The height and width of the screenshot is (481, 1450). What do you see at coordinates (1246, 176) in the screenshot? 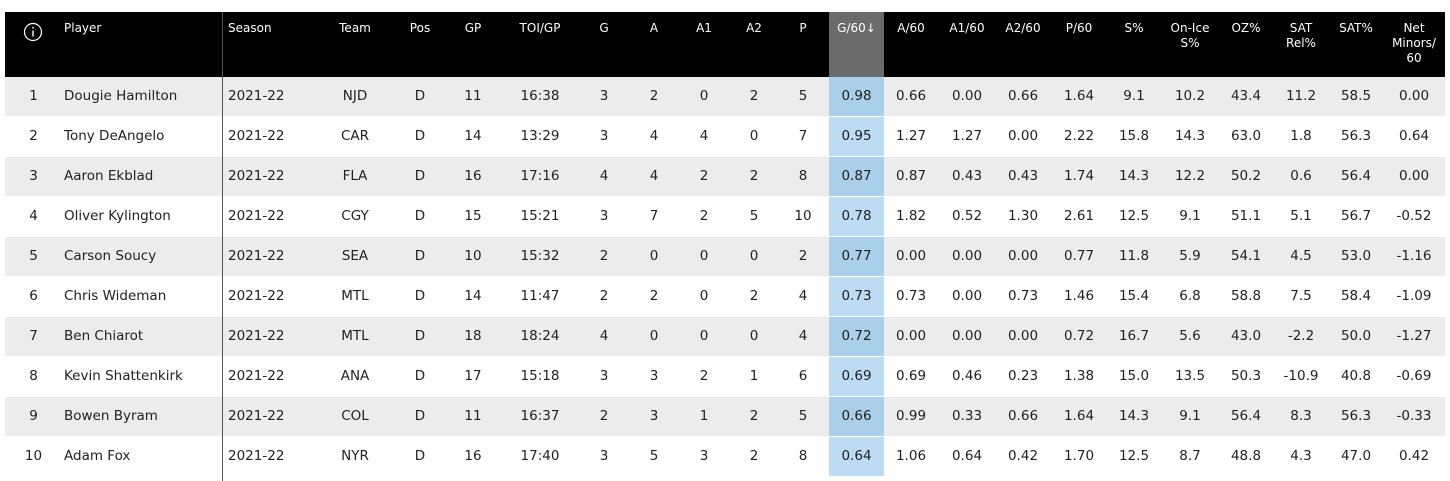
I see `stat-cell: 50.2` at bounding box center [1246, 176].